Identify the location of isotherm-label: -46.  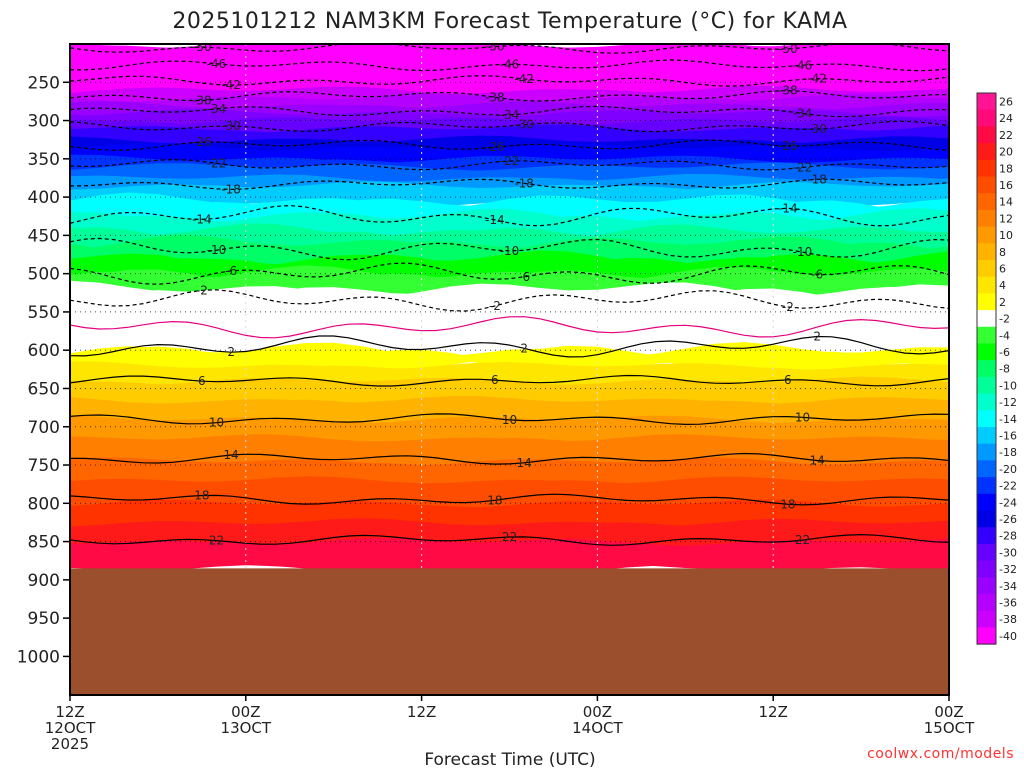
(217, 64).